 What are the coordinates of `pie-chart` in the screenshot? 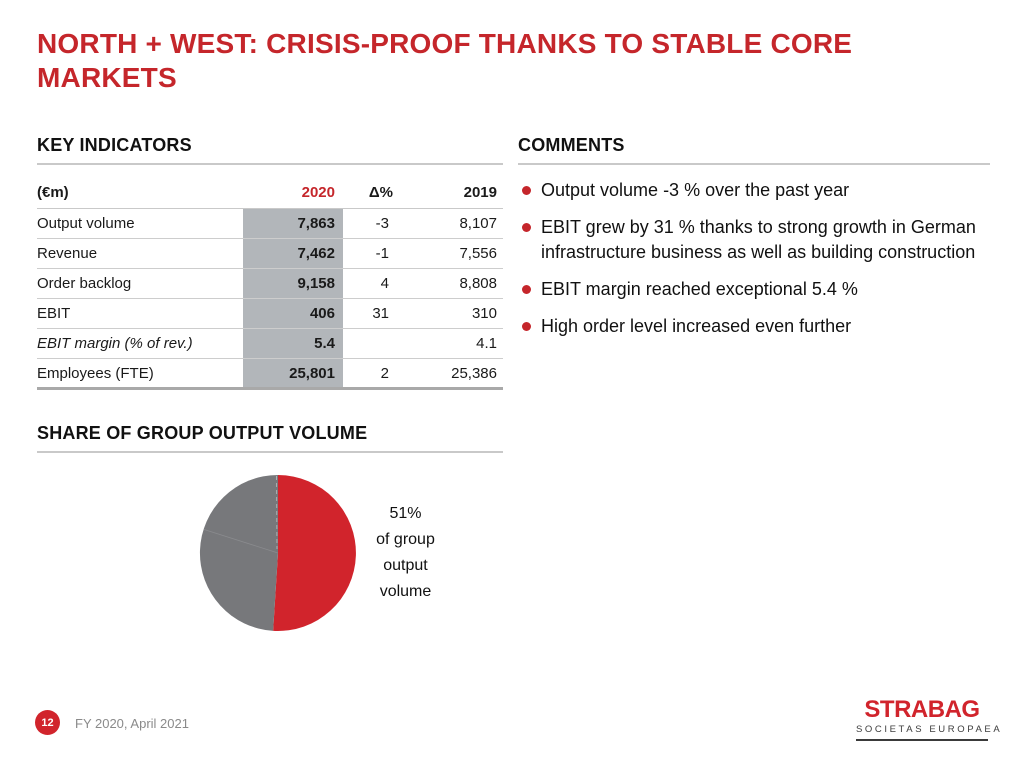 It's located at (277, 552).